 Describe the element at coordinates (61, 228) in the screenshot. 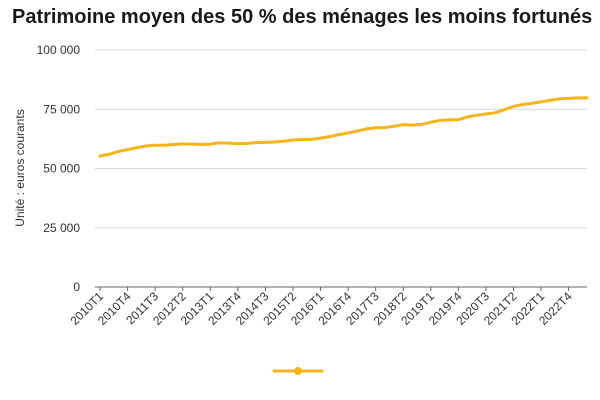

I see `y-tick-label: 25 000` at that location.